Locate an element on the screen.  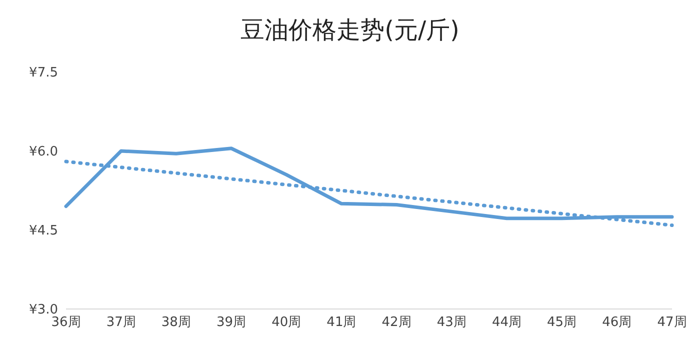
x-tick-label: 47周 is located at coordinates (672, 322).